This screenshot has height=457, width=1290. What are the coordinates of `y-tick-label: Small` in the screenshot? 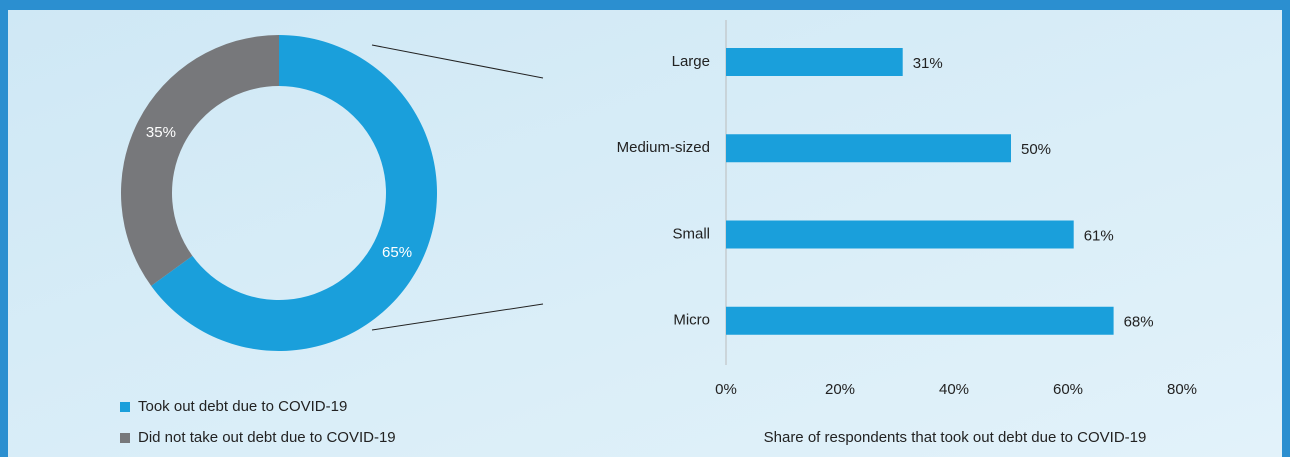 It's located at (691, 233).